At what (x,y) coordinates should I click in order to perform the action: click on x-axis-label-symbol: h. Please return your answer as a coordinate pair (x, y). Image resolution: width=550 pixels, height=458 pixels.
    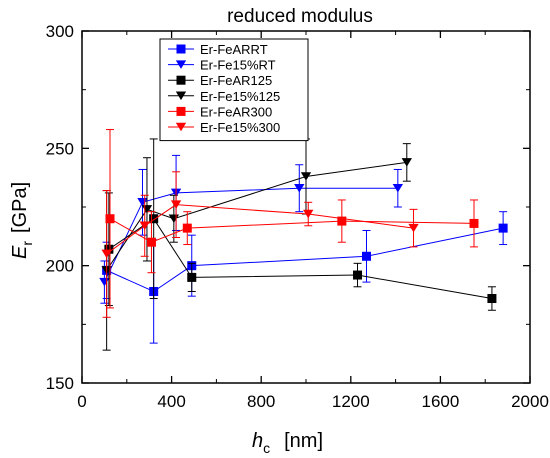
    Looking at the image, I should click on (257, 441).